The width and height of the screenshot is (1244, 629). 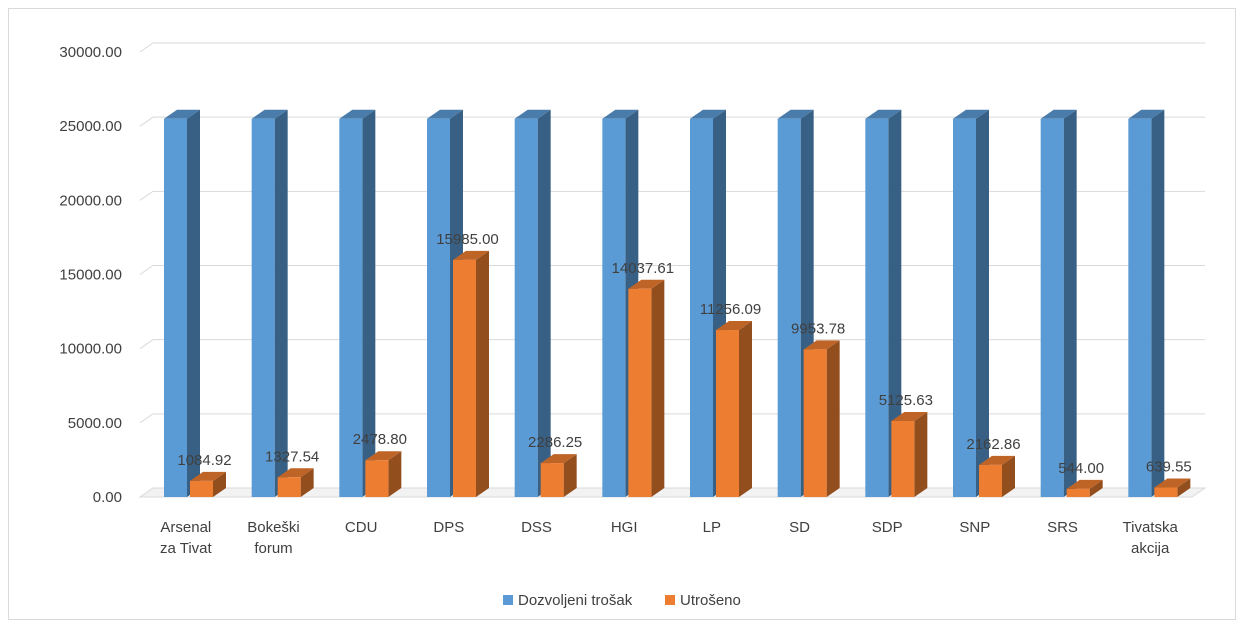 I want to click on data-label: 15985.00, so click(x=467, y=239).